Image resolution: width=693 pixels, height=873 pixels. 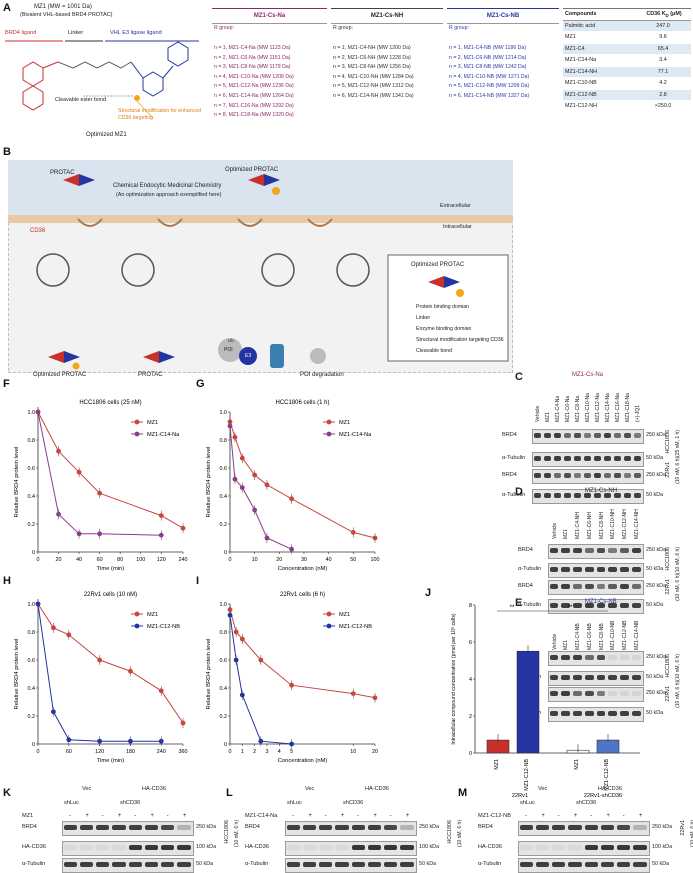 What do you see at coordinates (257, 847) in the screenshot?
I see `blot-row-label: HA-CD36` at bounding box center [257, 847].